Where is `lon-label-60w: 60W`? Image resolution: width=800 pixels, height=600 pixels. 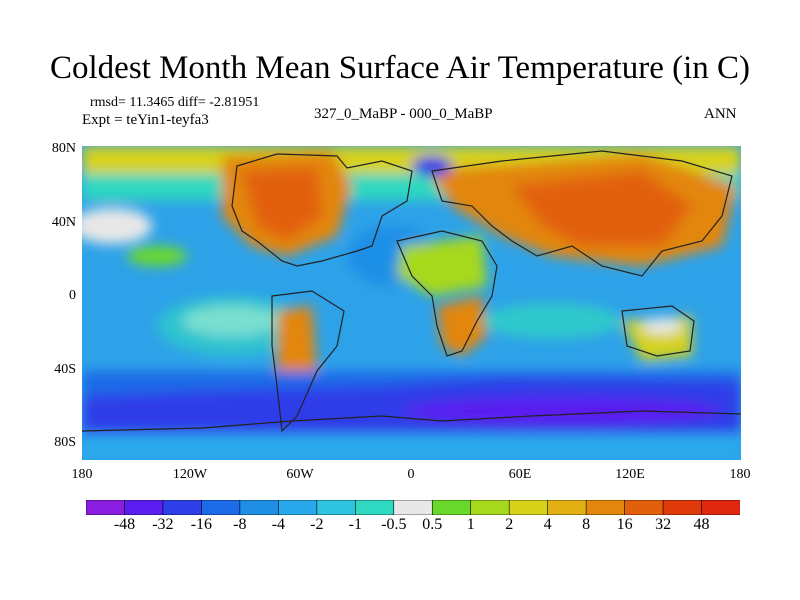 lon-label-60w: 60W is located at coordinates (300, 474).